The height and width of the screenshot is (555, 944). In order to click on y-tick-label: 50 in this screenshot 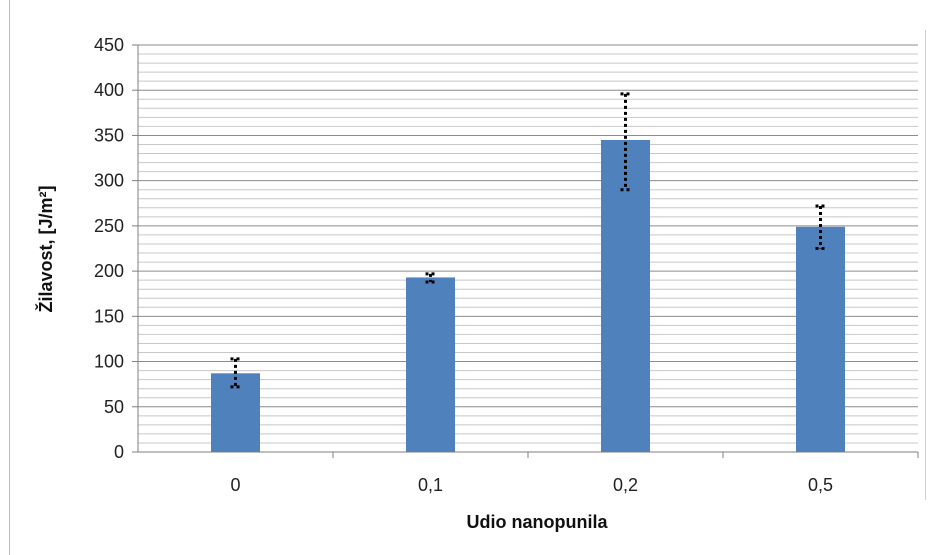, I will do `click(114, 407)`.